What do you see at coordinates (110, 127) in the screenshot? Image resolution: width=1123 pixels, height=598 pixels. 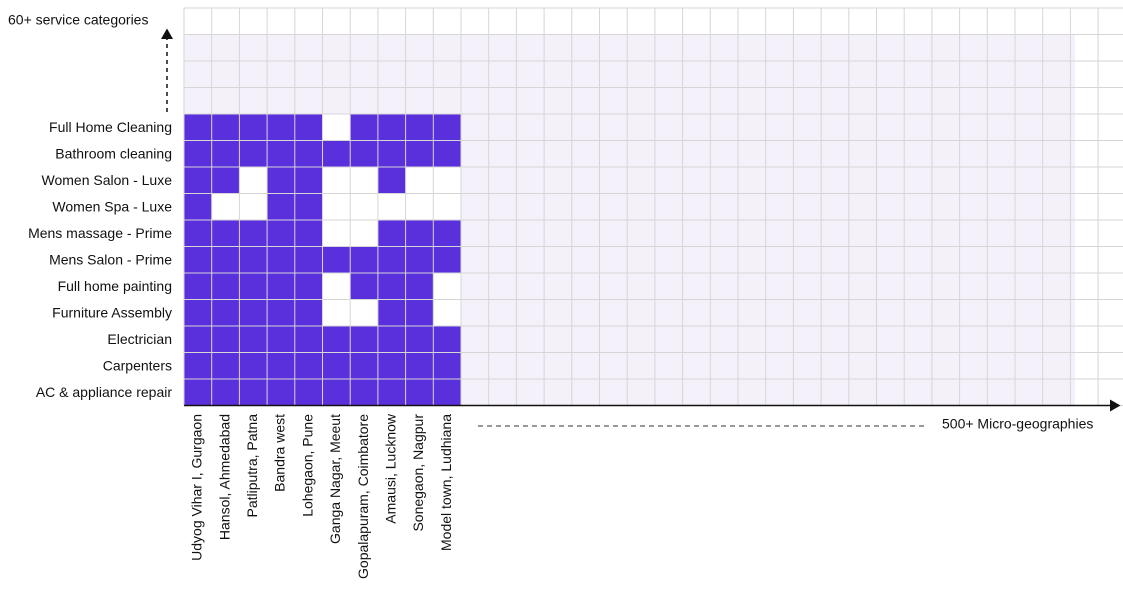 I see `y-tick-label: Full Home Cleaning` at bounding box center [110, 127].